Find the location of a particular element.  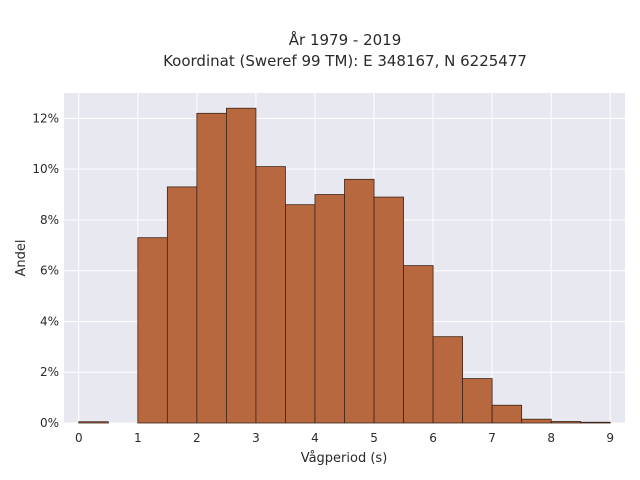

x-axis-label: Vågperiod (s) is located at coordinates (344, 458).